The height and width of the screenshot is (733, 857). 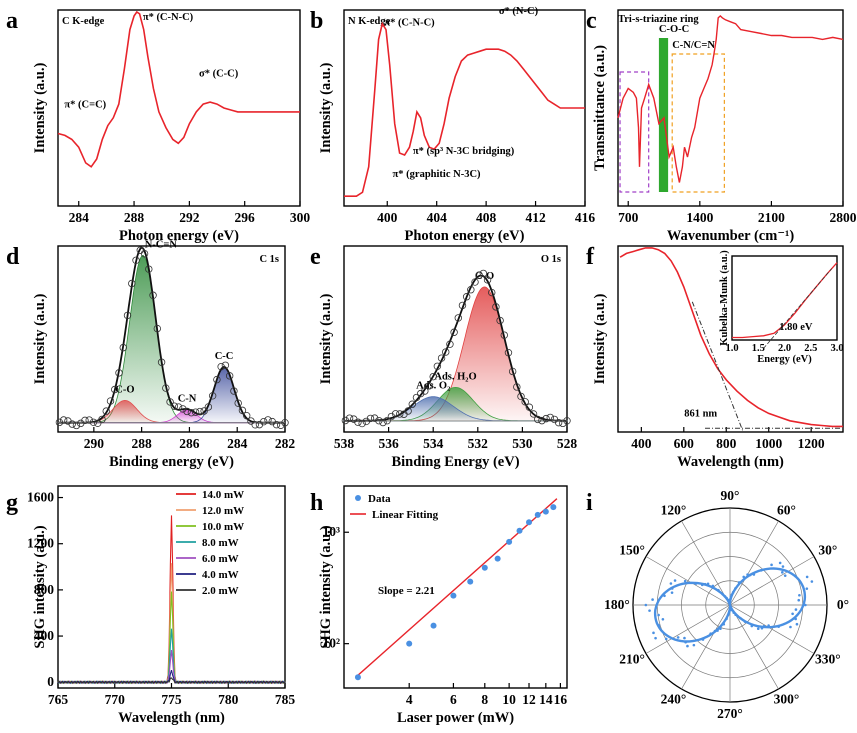 What do you see at coordinates (589, 503) in the screenshot?
I see `panel-i-label: i` at bounding box center [589, 503].